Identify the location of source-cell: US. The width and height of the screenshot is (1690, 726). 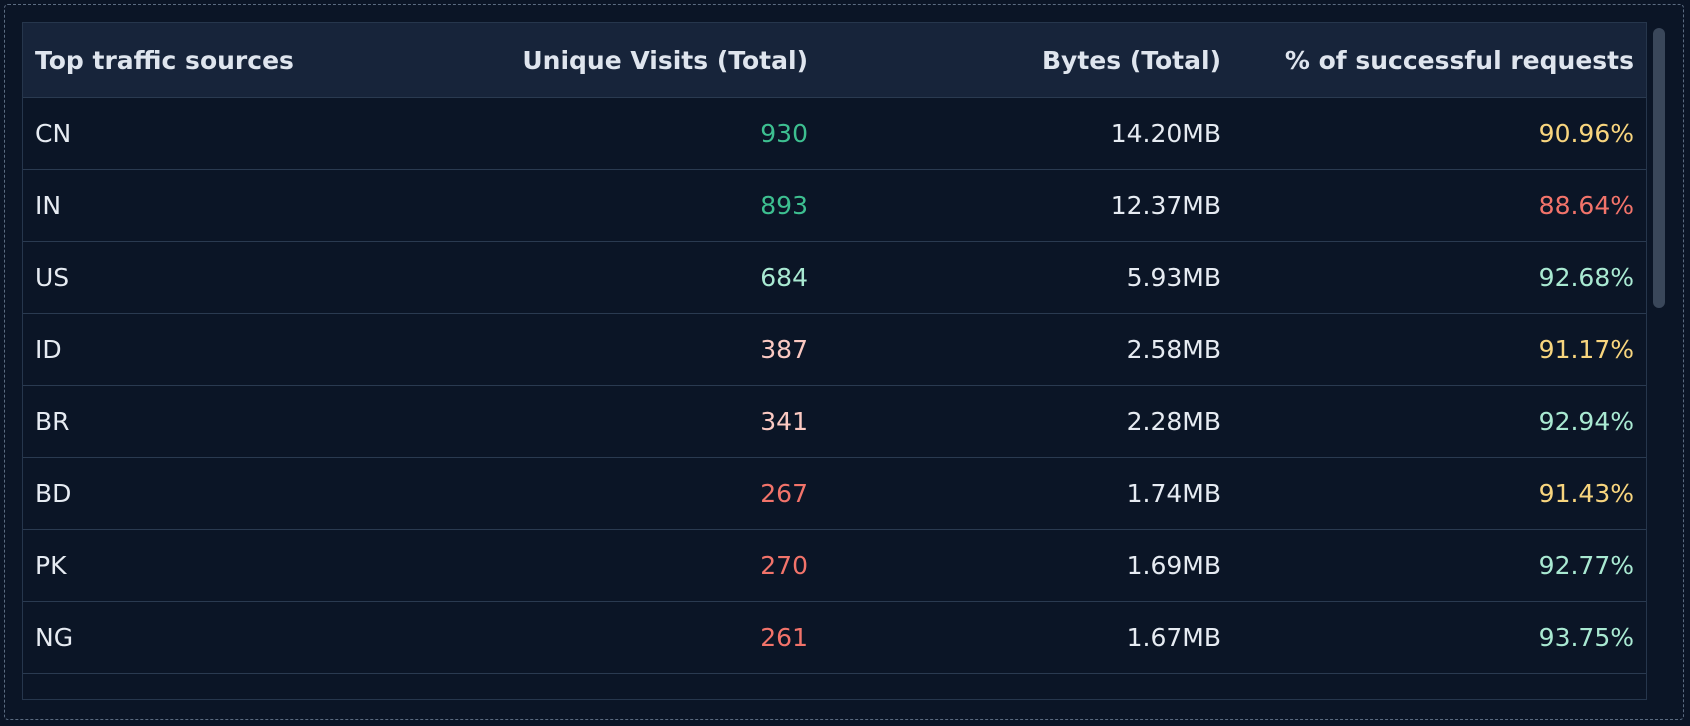
(52, 277).